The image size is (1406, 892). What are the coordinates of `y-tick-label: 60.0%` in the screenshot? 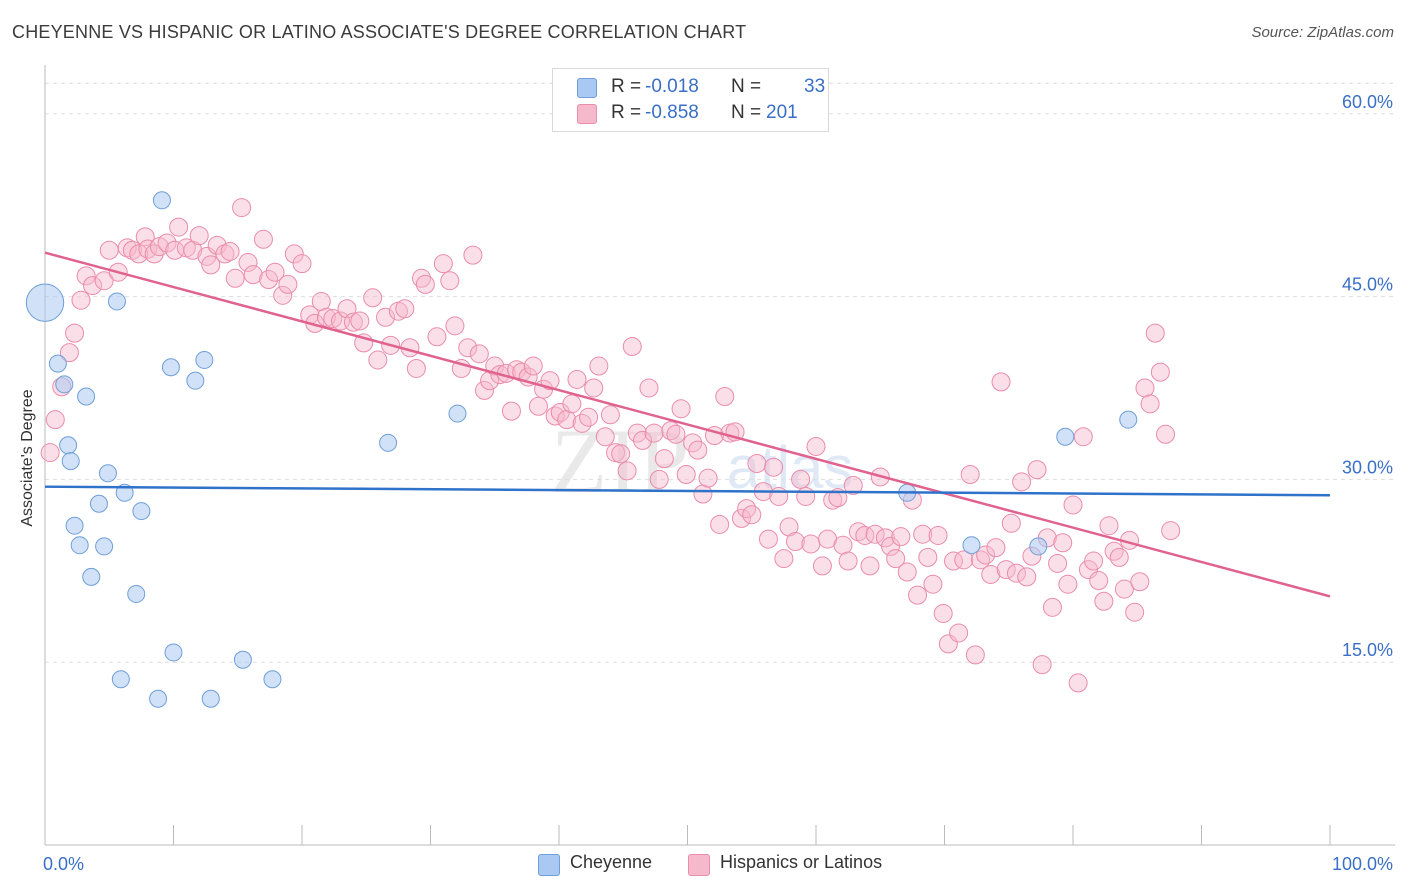 It's located at (1367, 102).